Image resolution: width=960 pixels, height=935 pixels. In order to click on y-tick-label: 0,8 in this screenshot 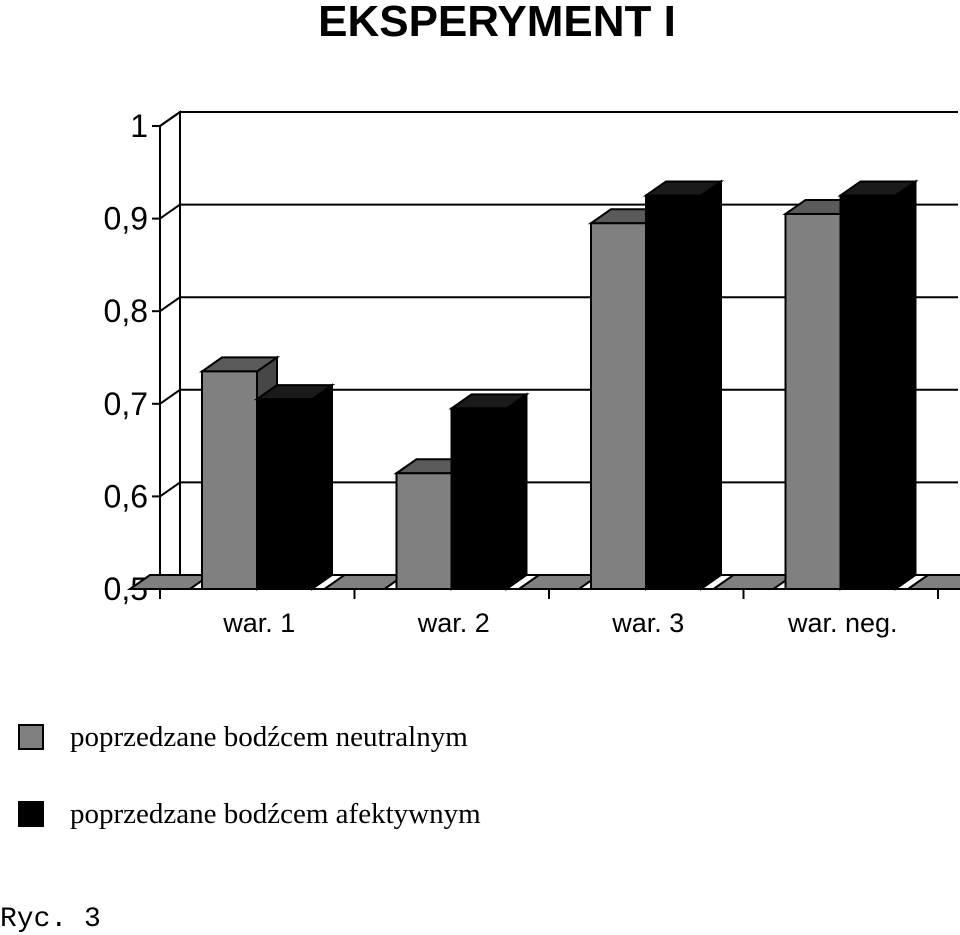, I will do `click(126, 311)`.